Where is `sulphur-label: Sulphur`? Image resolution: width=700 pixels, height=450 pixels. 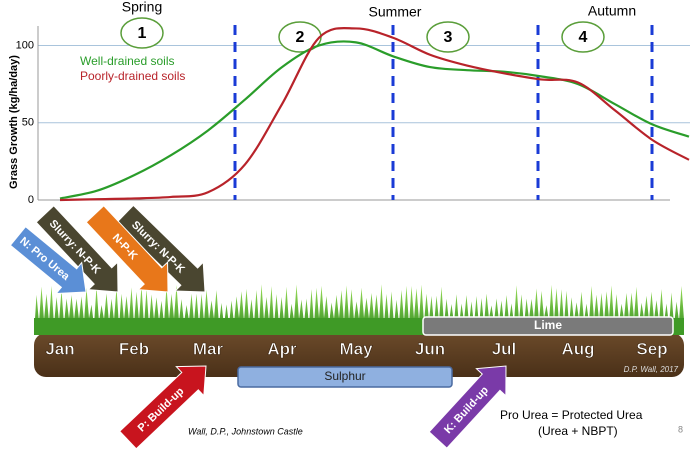
sulphur-label: Sulphur is located at coordinates (344, 376).